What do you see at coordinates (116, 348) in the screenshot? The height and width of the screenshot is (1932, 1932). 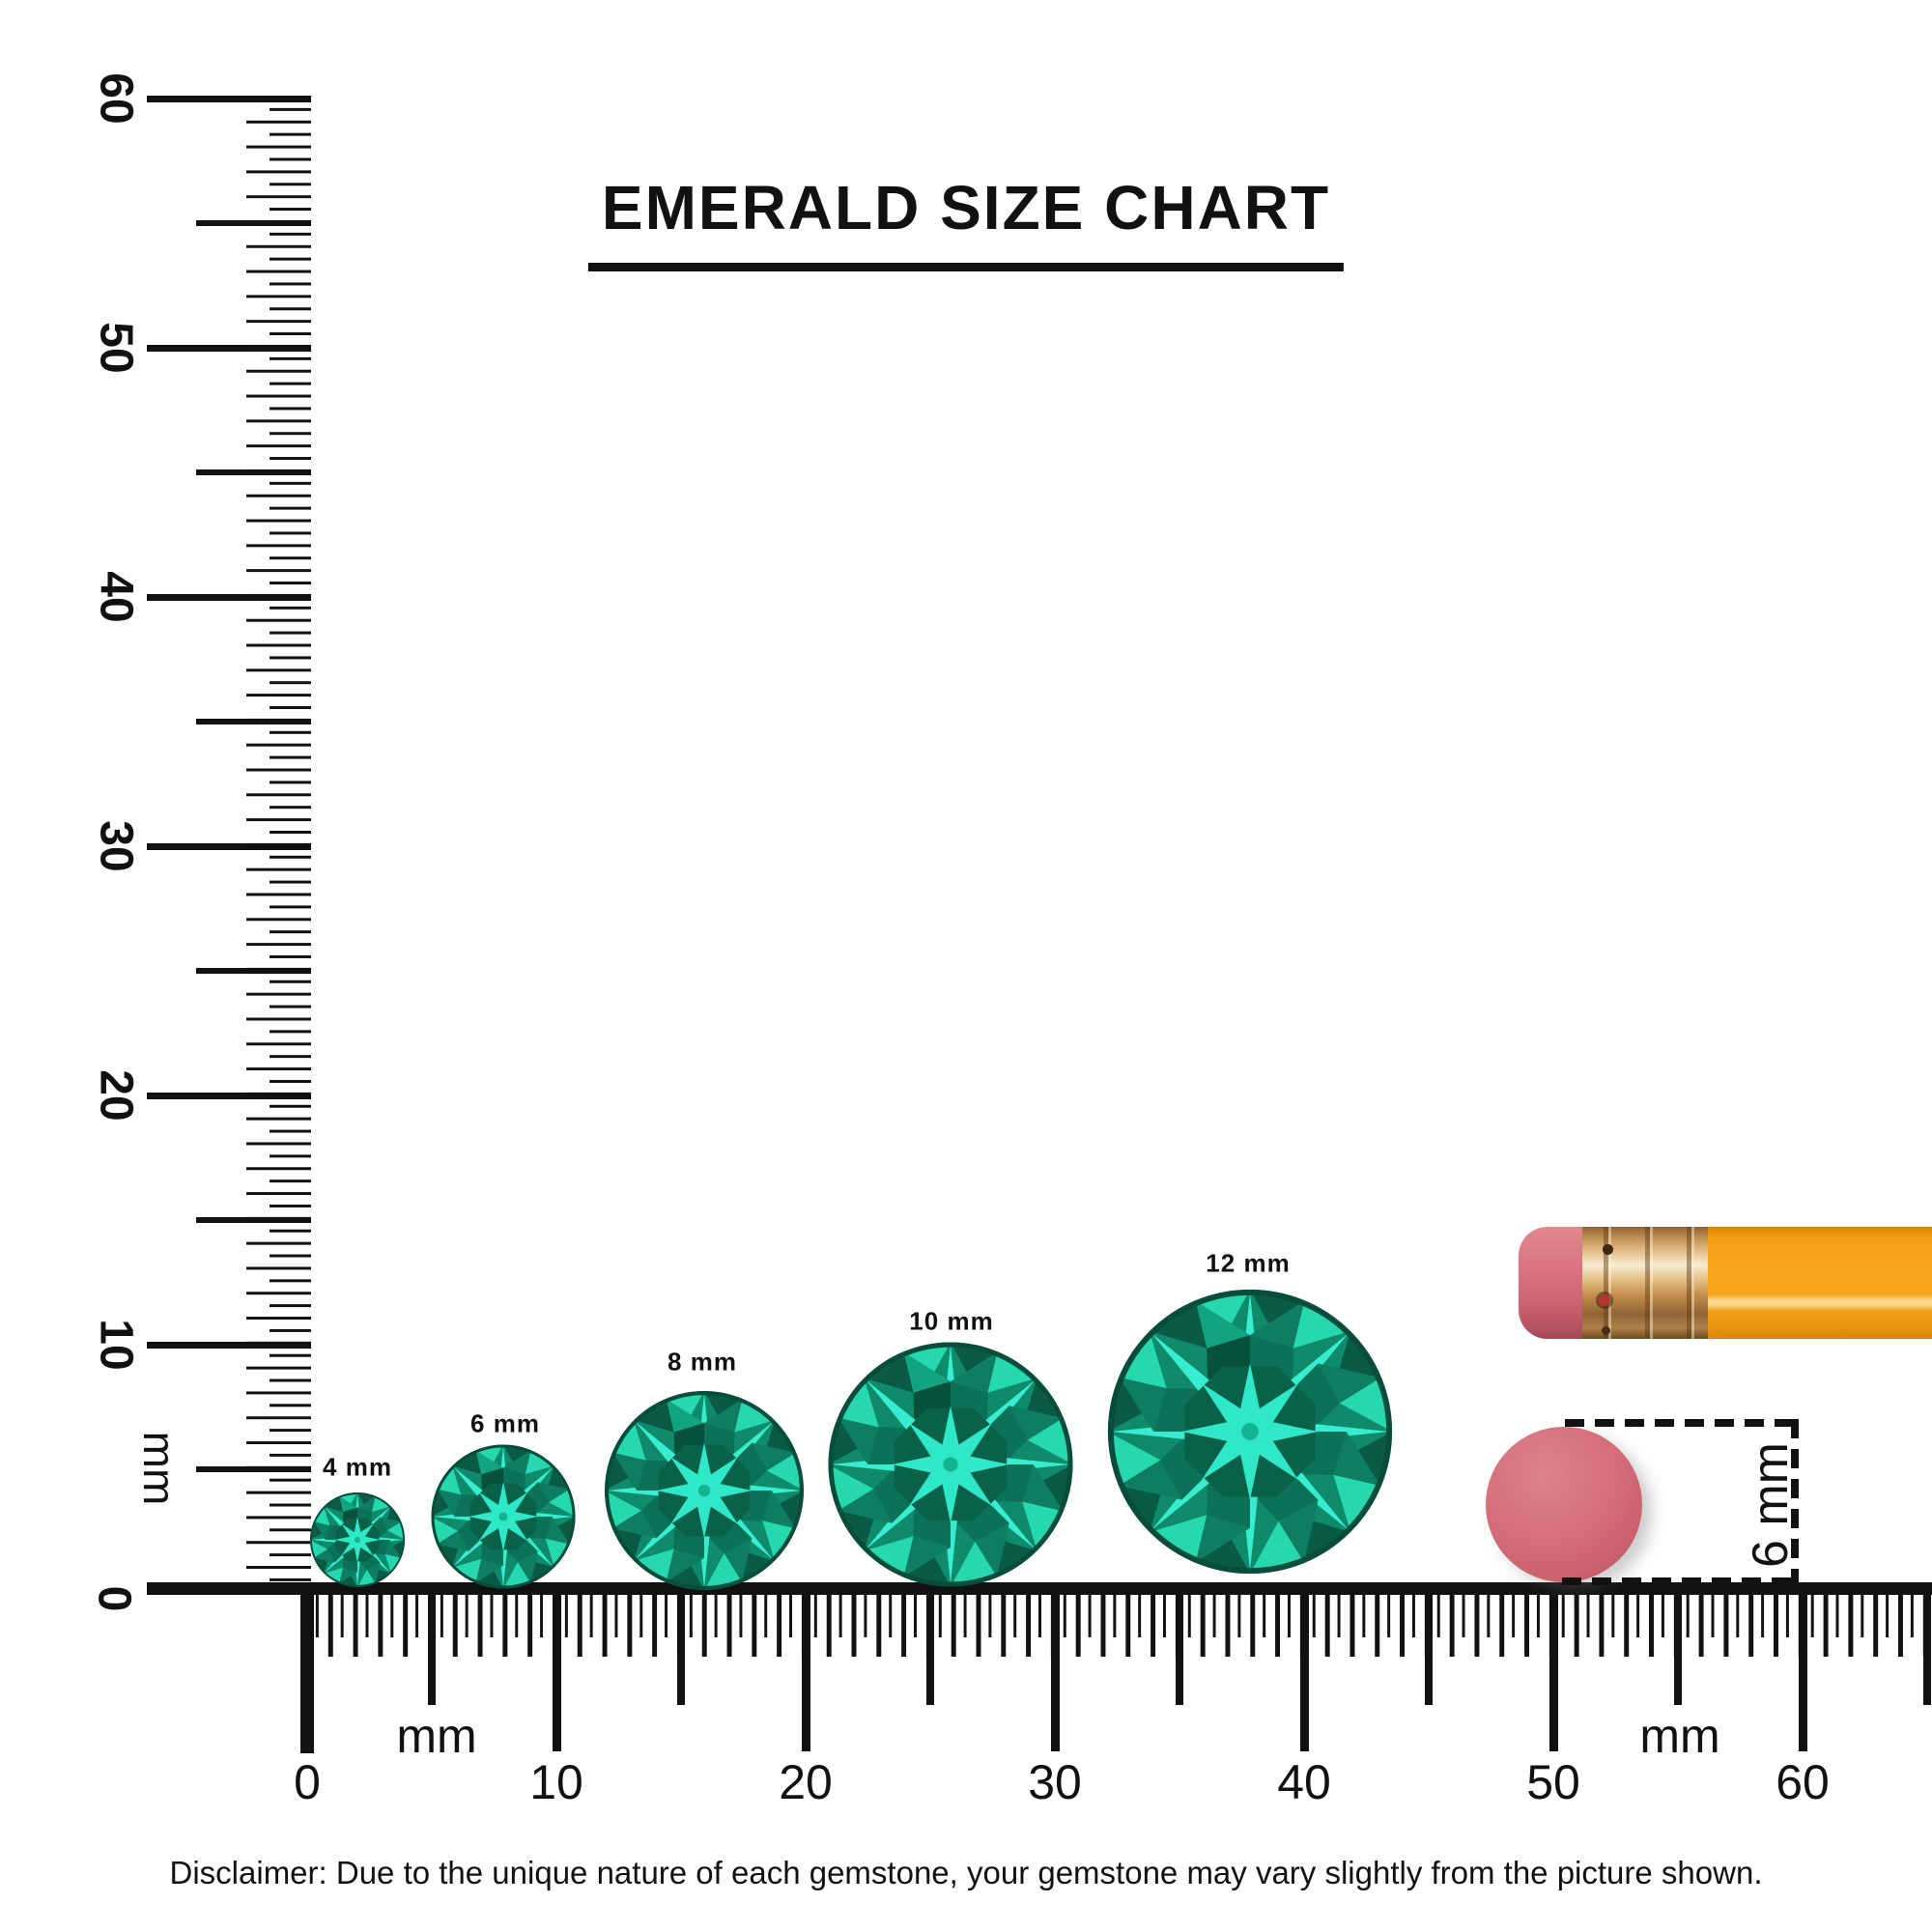 I see `vertical-ruler-label-50: 50` at bounding box center [116, 348].